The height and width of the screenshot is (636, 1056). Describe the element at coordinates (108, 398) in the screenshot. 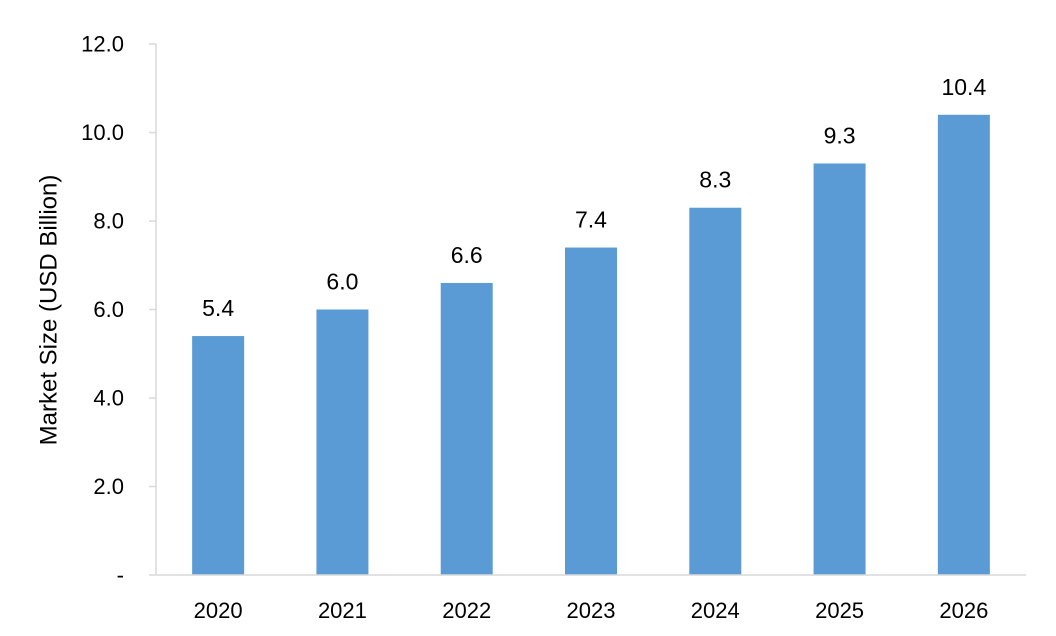

I see `y-tick-label: 4.0` at that location.